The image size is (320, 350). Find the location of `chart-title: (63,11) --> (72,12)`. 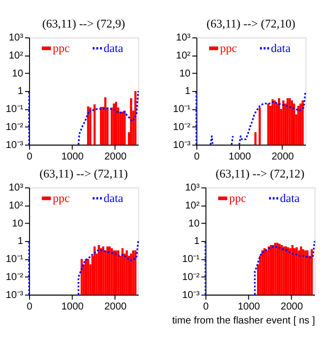

chart-title: (63,11) --> (72,12) is located at coordinates (260, 173).